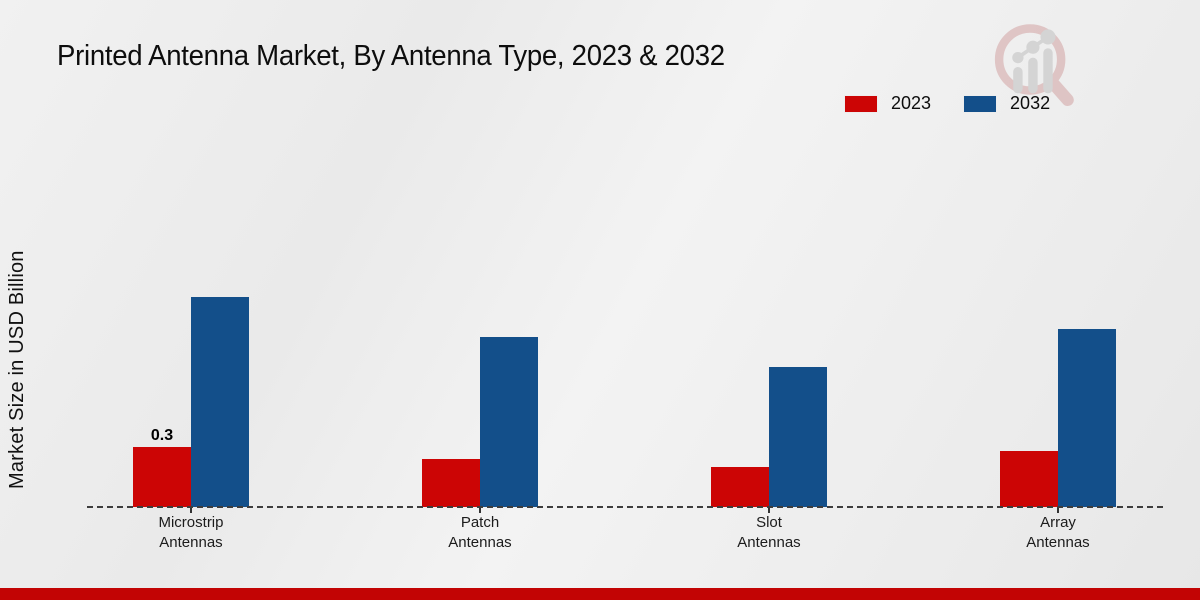 This screenshot has height=600, width=1200. What do you see at coordinates (600, 594) in the screenshot?
I see `footer-red-bar` at bounding box center [600, 594].